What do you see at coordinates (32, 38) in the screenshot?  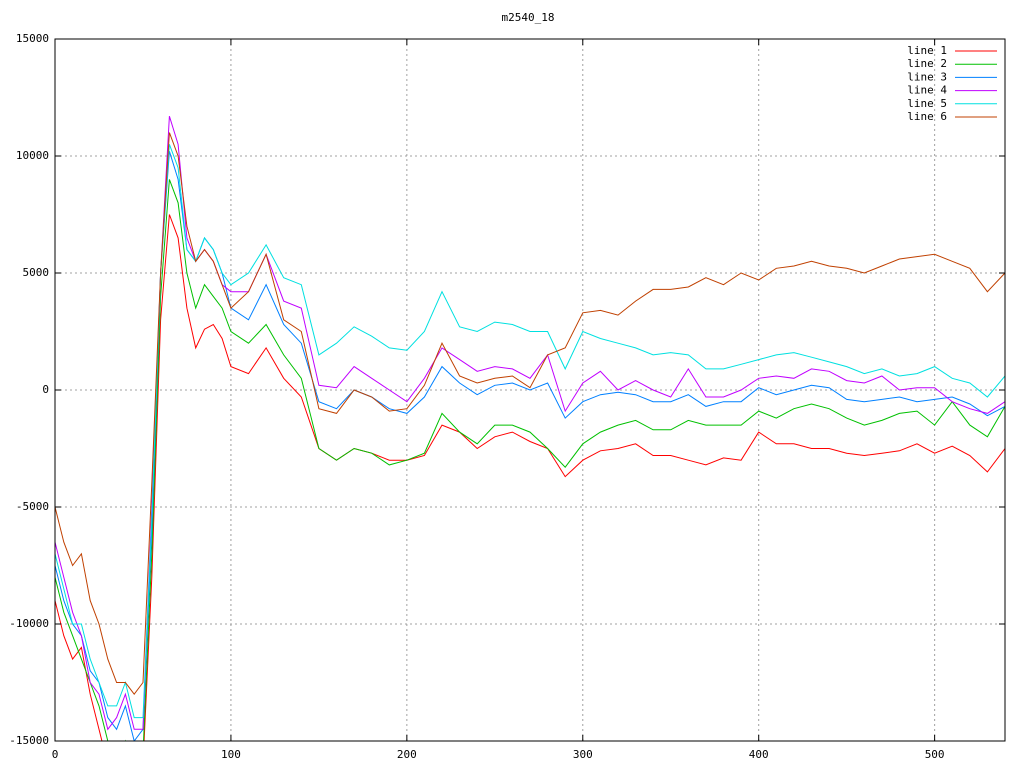 I see `y-tick-label: 15000` at bounding box center [32, 38].